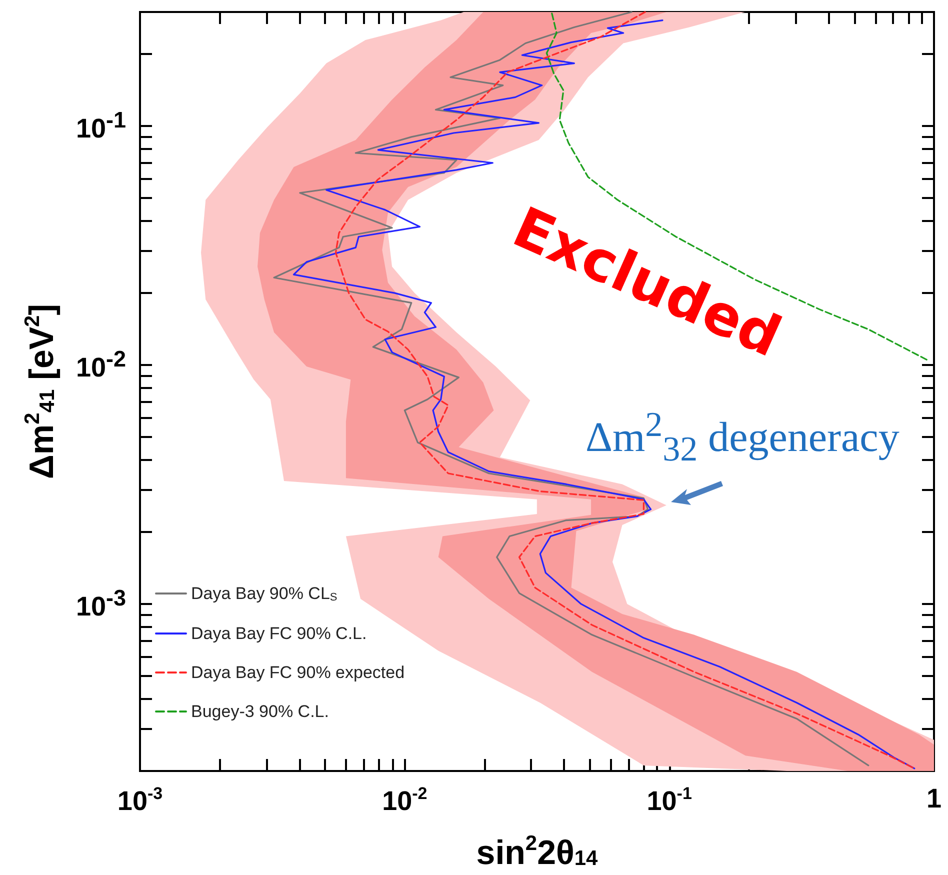  What do you see at coordinates (260, 711) in the screenshot?
I see `legend-label: Bugey-3 90% C.L.` at bounding box center [260, 711].